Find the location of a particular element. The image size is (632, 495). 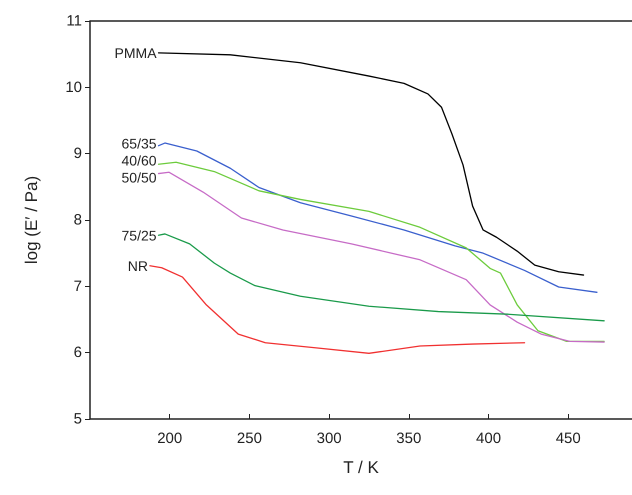

x-tick-label: 300 is located at coordinates (329, 438).